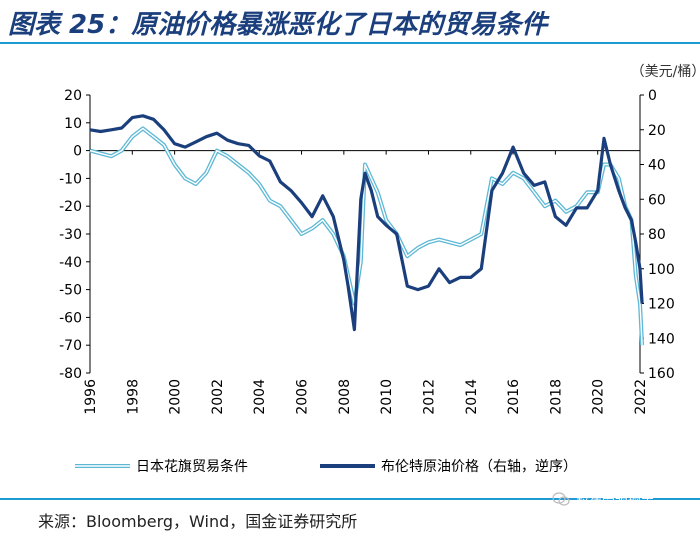 This screenshot has width=700, height=535. Describe the element at coordinates (665, 72) in the screenshot. I see `right-axis-unit: （美元/桶）` at that location.